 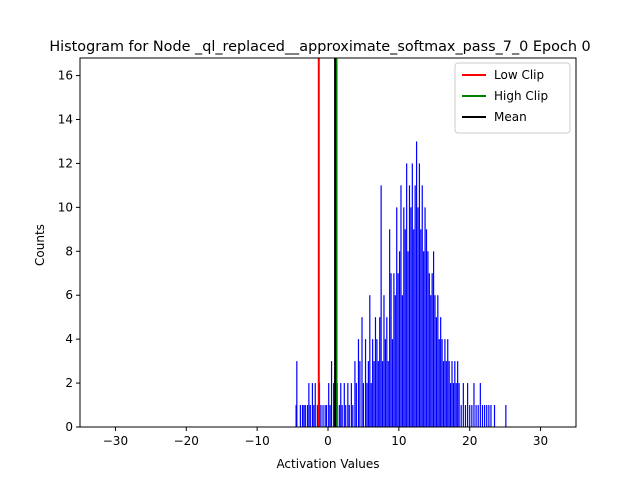 I want to click on legend-label: Mean, so click(x=510, y=117).